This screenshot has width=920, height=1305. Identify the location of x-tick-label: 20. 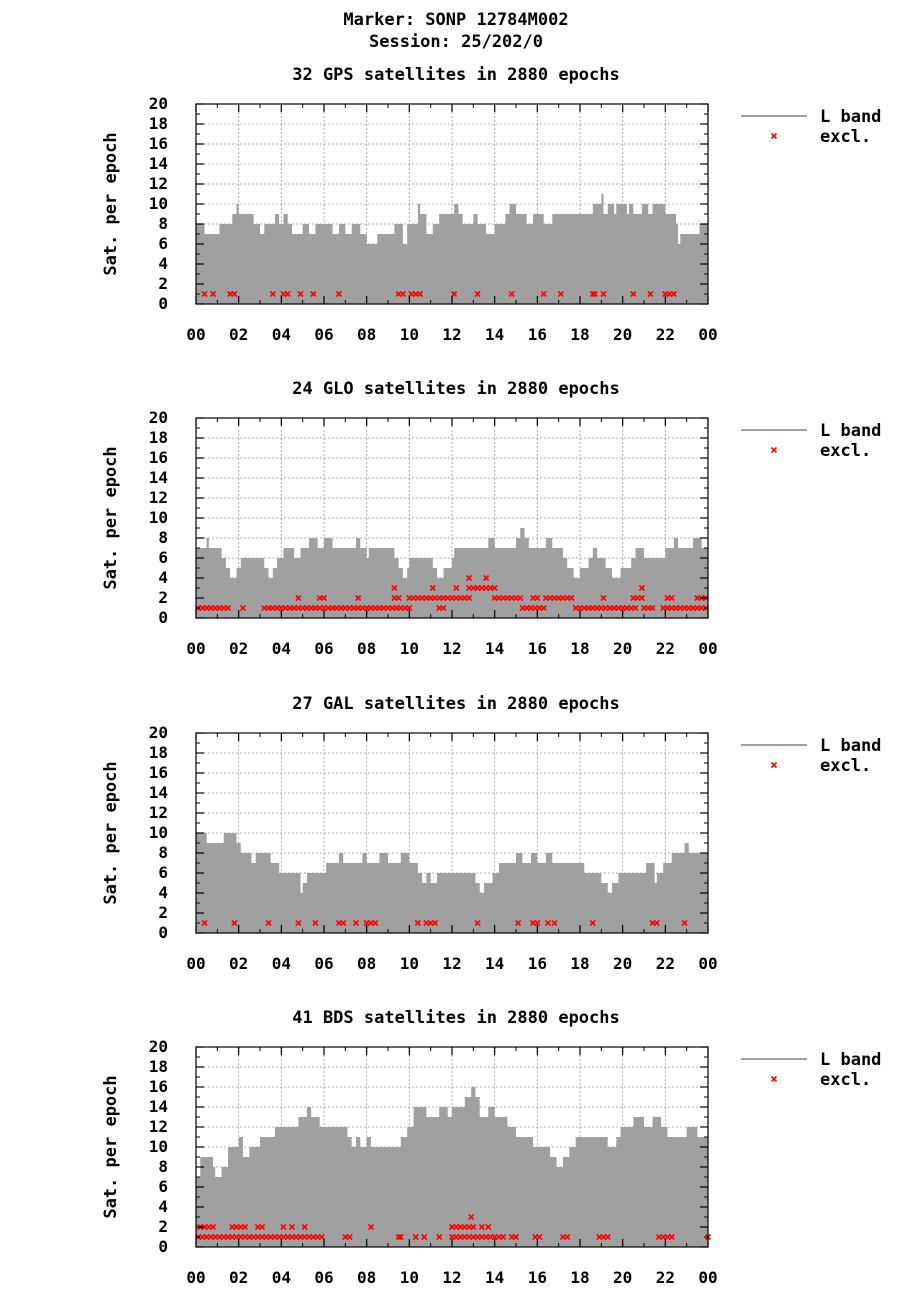
(622, 1277).